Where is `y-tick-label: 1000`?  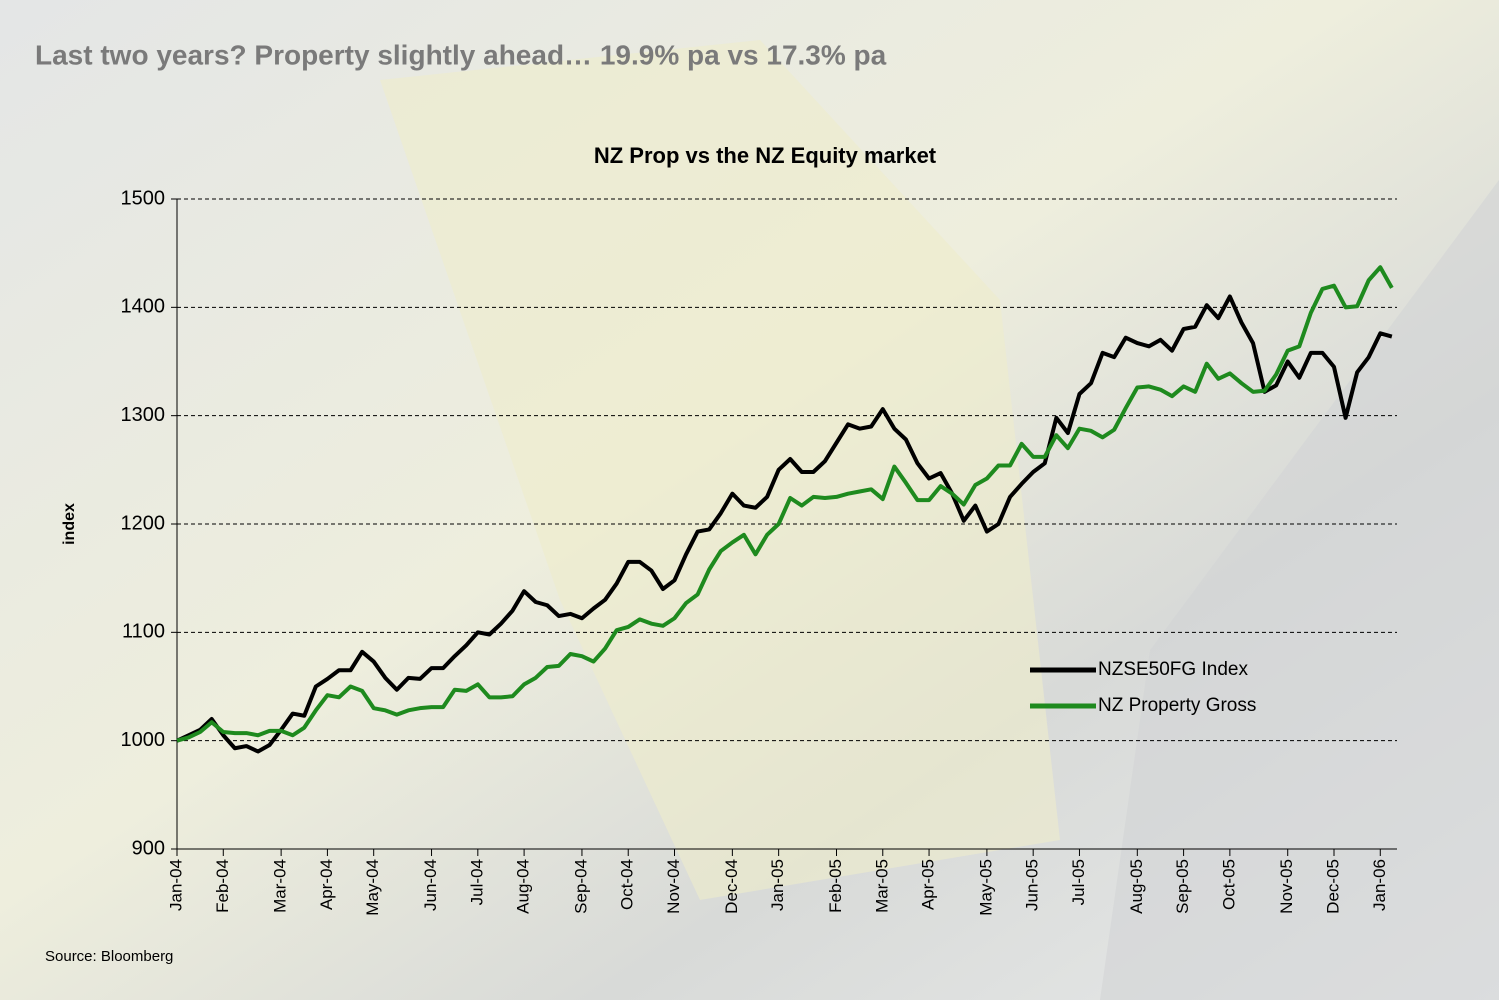
y-tick-label: 1000 is located at coordinates (143, 740).